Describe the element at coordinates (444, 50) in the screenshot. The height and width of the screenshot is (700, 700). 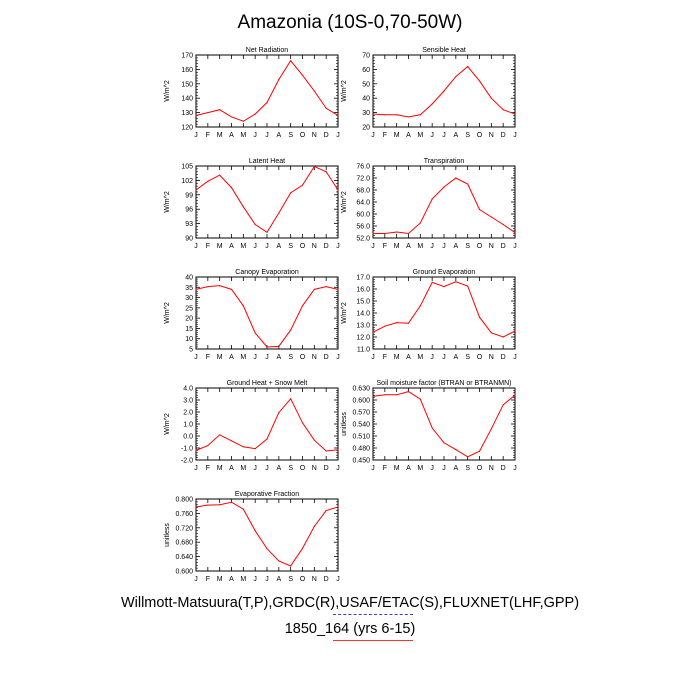
I see `panel-title: Sensible Heat` at that location.